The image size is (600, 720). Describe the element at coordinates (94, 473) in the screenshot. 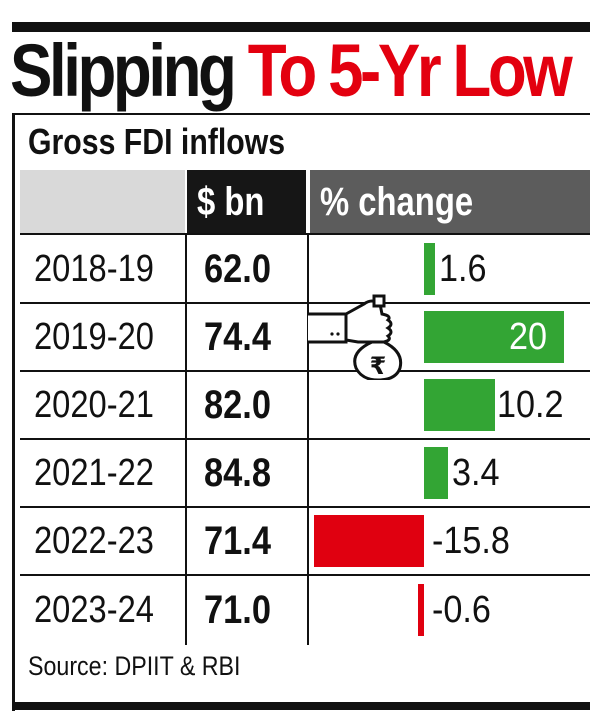

I see `row-year: 2021-22` at that location.